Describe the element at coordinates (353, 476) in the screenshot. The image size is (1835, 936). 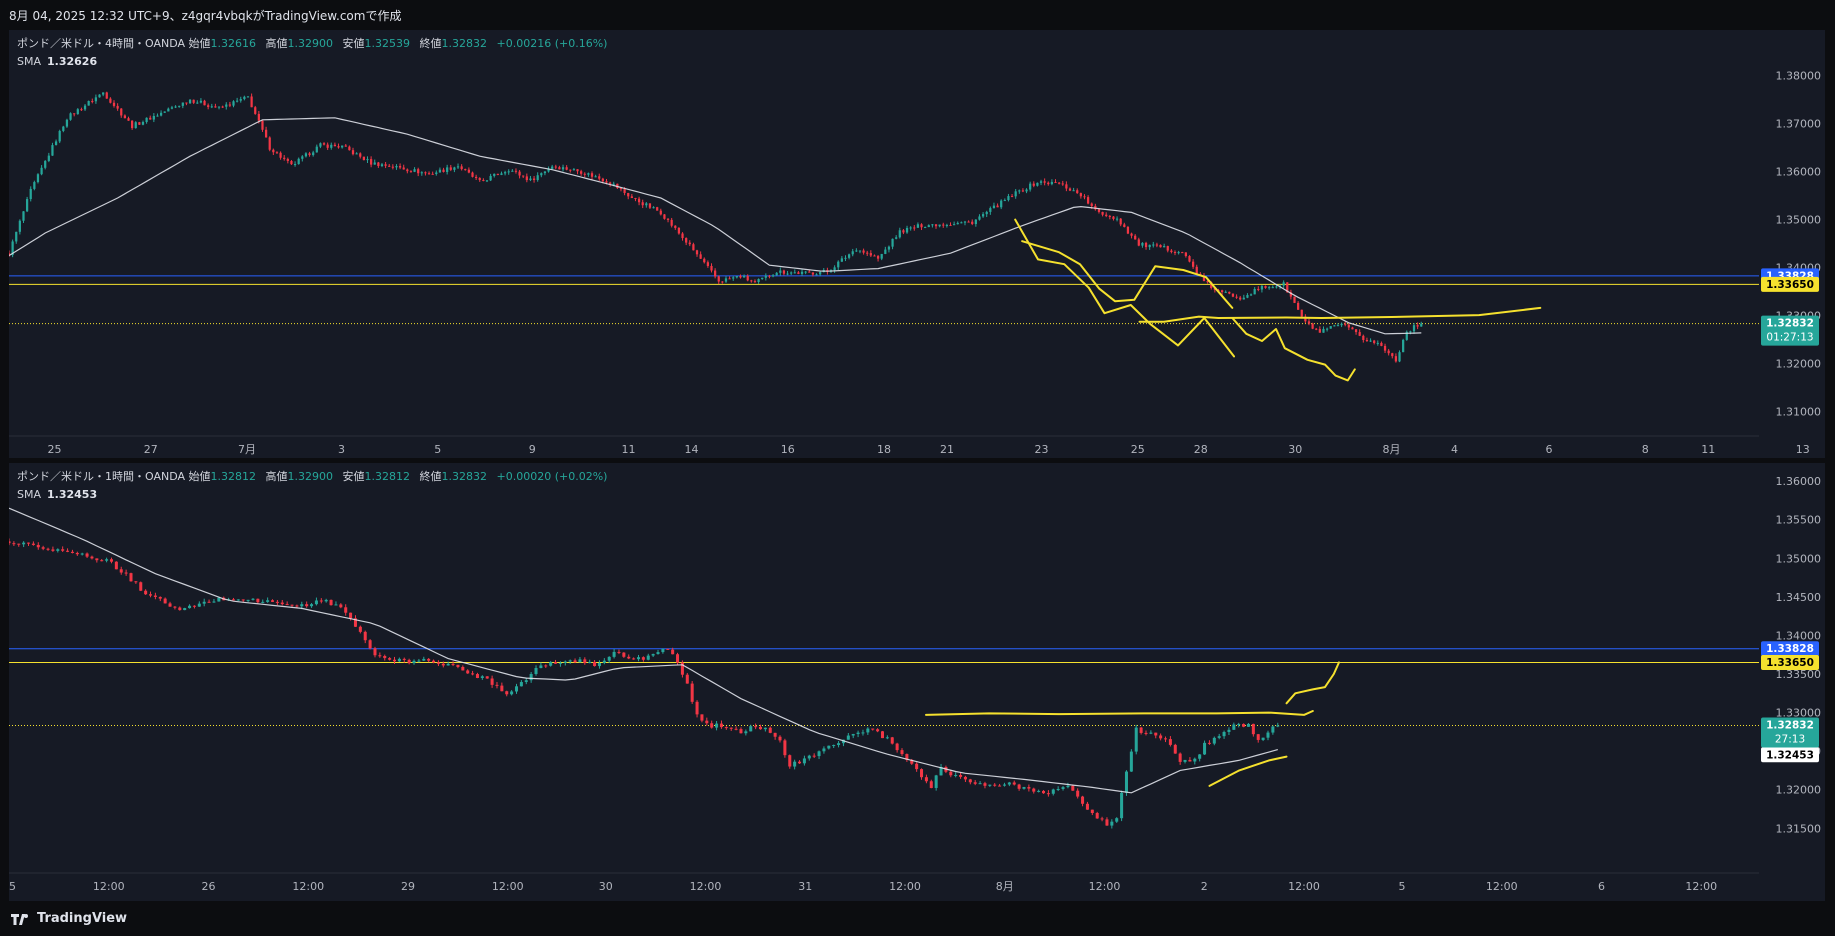
I see `legend-low-label: 安値` at that location.